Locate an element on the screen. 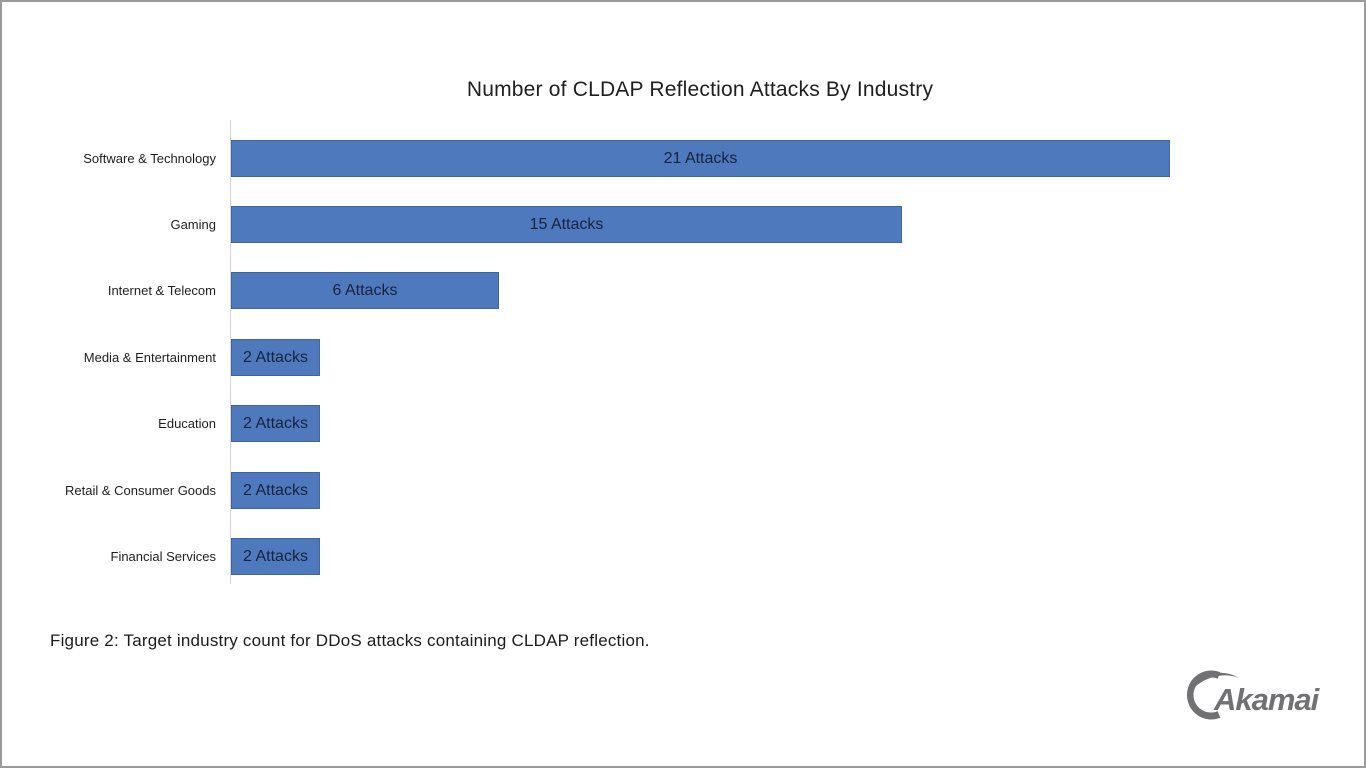 The width and height of the screenshot is (1366, 768). bar-value-label: 21 Attacks is located at coordinates (700, 158).